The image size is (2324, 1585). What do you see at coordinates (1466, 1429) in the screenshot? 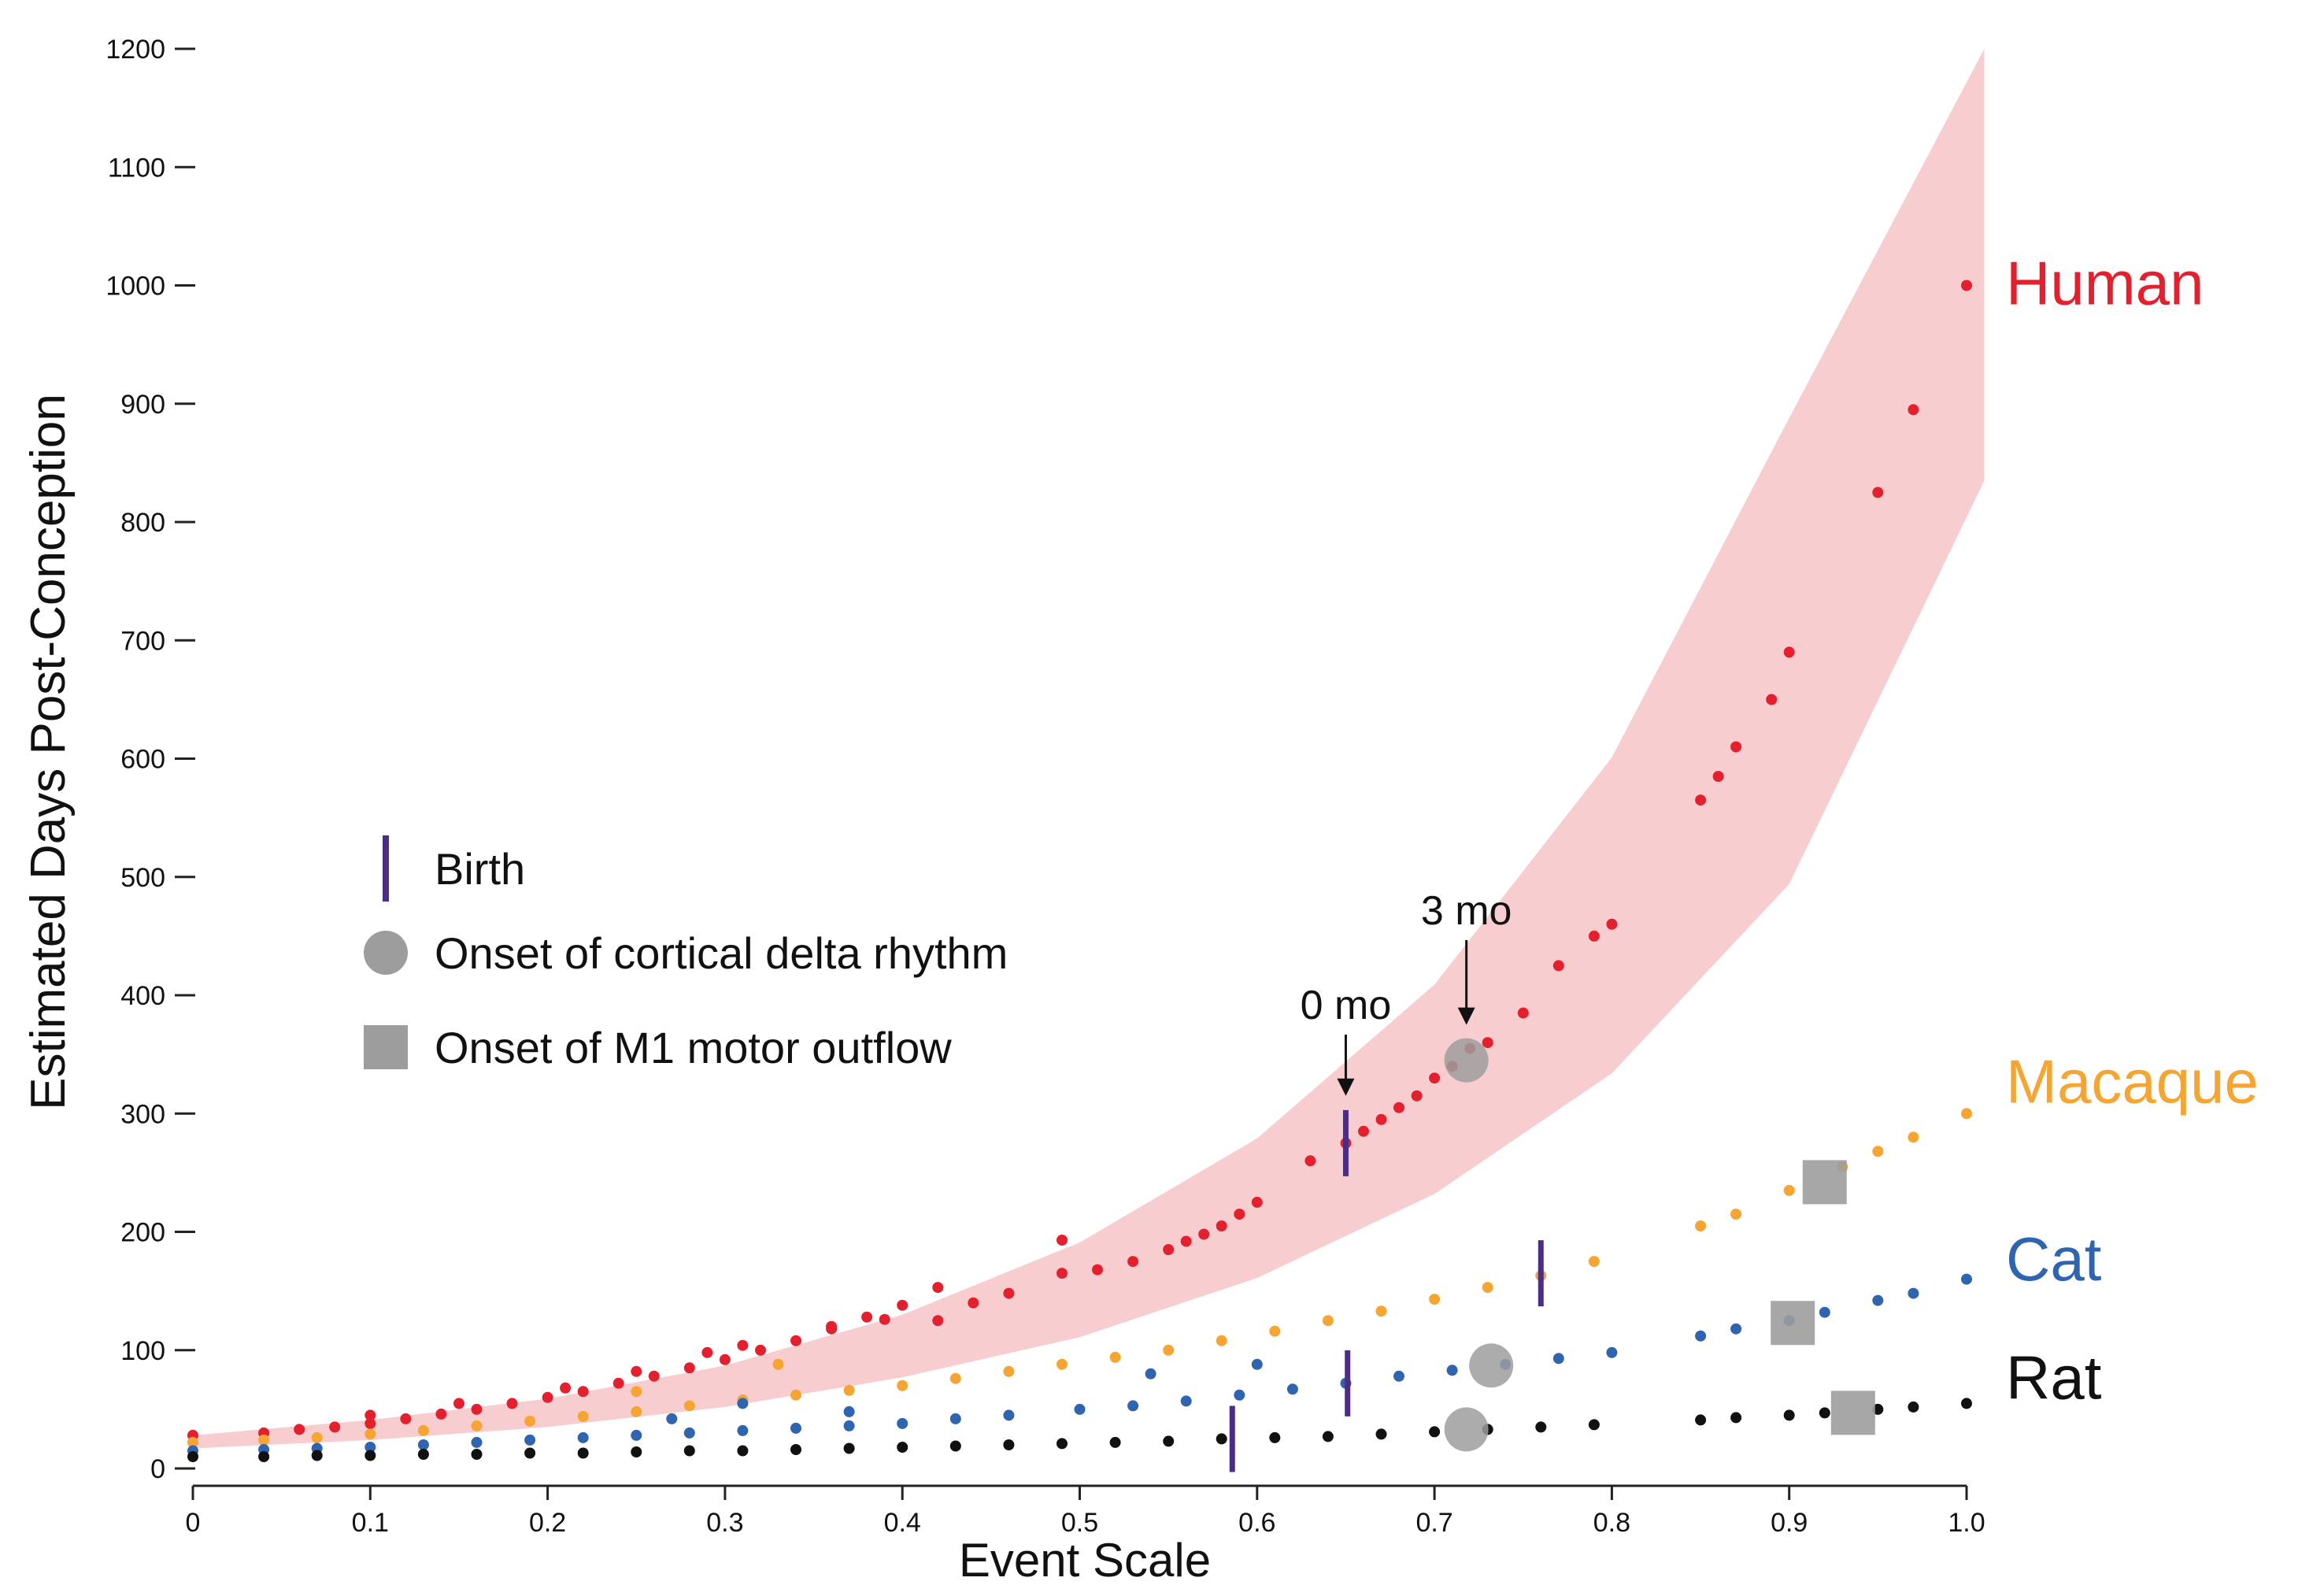
I see `delta-onset-marker-rat` at bounding box center [1466, 1429].